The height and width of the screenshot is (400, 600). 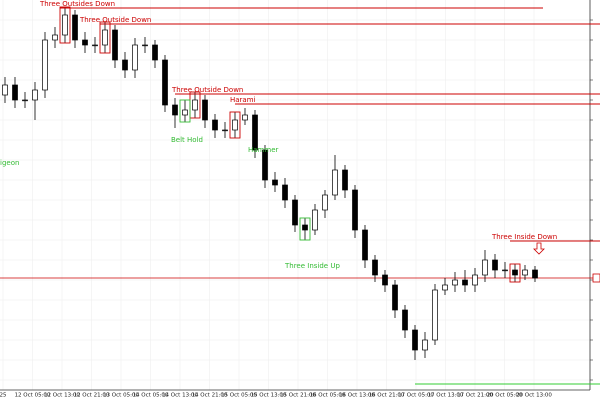 I want to click on x-tick-label: 16 Oct 05:00, so click(x=328, y=396).